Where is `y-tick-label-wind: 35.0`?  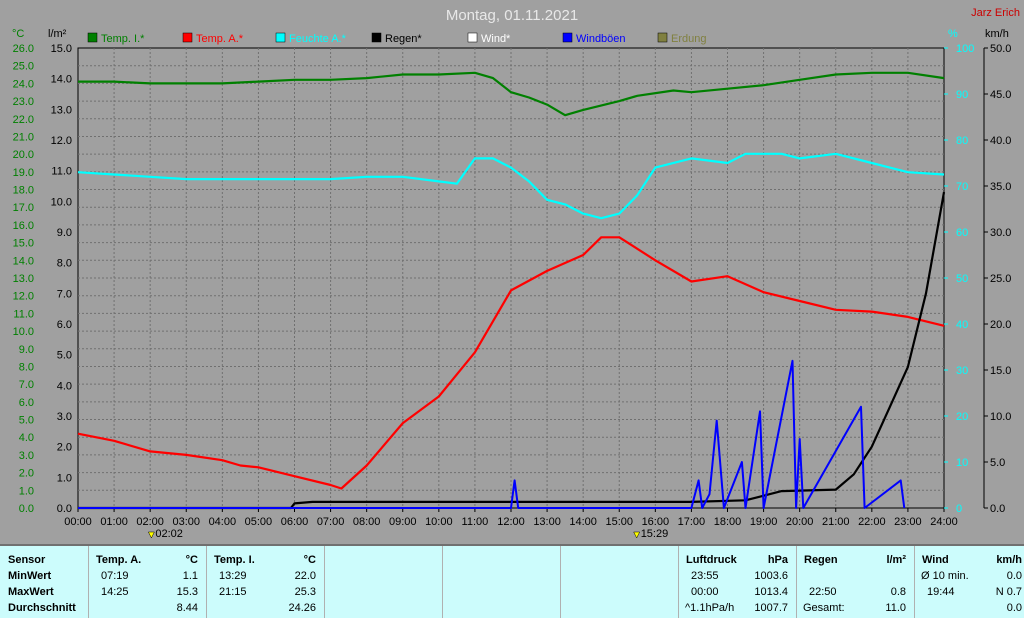
y-tick-label-wind: 35.0 is located at coordinates (1000, 187).